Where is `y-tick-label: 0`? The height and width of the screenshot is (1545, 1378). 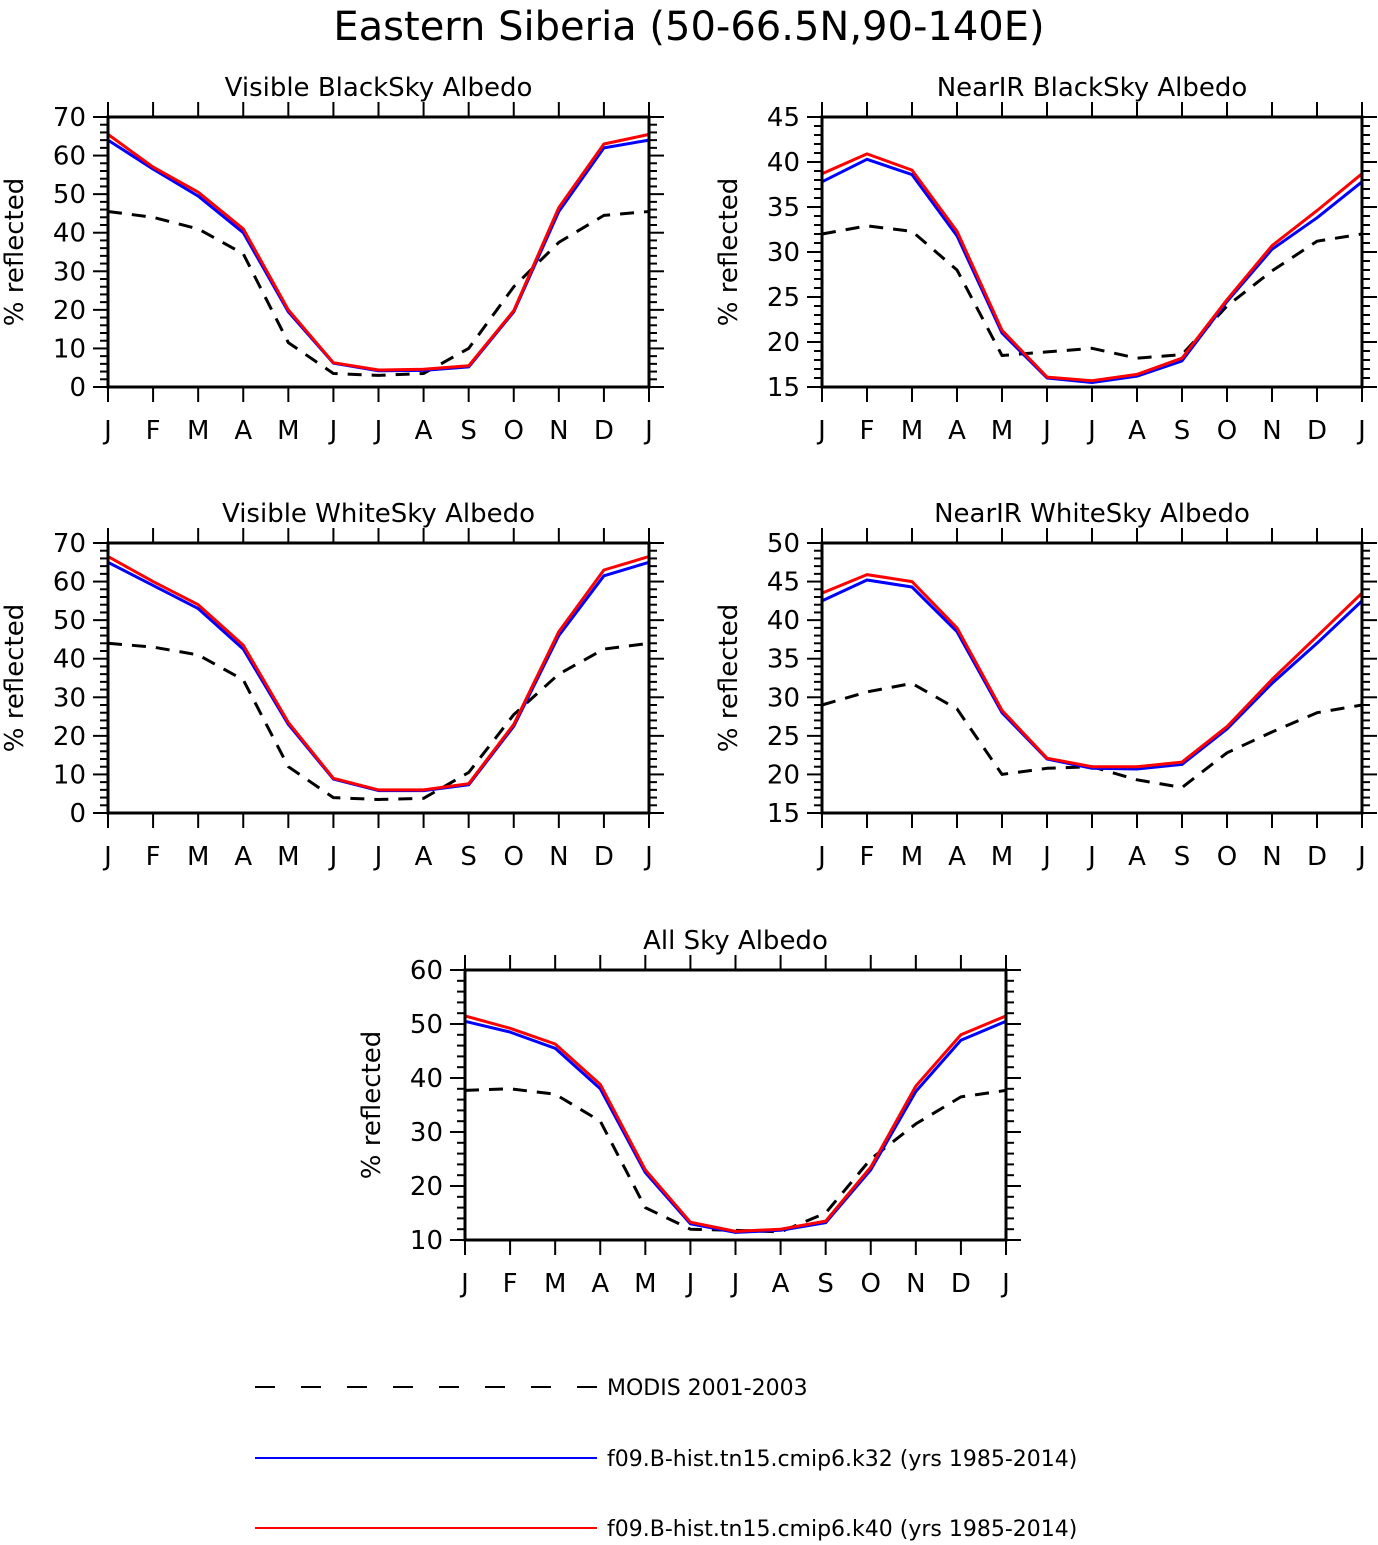 y-tick-label: 0 is located at coordinates (77, 814).